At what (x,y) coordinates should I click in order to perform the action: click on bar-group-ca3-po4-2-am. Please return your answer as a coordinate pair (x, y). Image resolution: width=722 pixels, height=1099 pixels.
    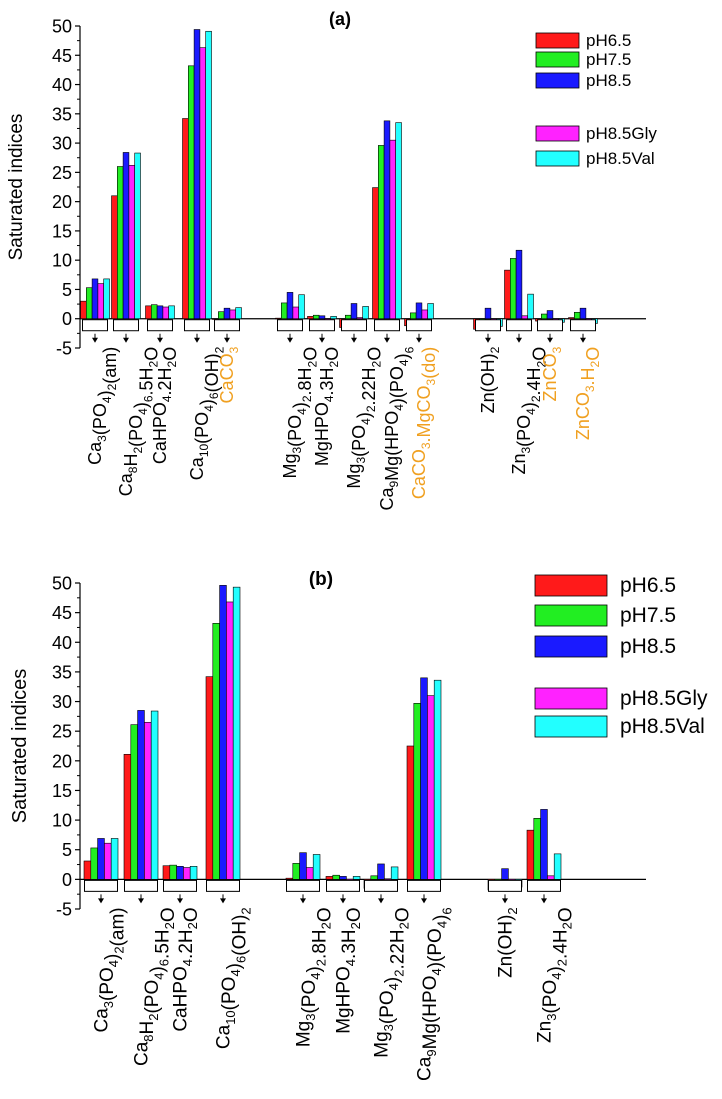
    Looking at the image, I should click on (101, 859).